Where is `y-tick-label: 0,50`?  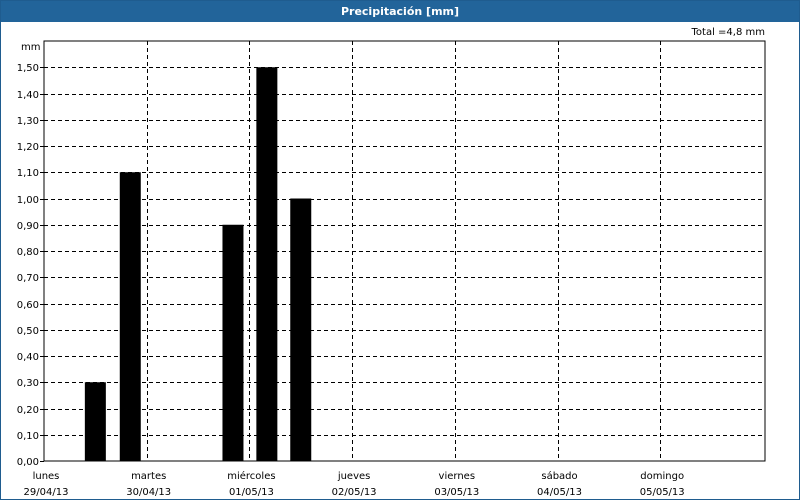
y-tick-label: 0,50 is located at coordinates (28, 331).